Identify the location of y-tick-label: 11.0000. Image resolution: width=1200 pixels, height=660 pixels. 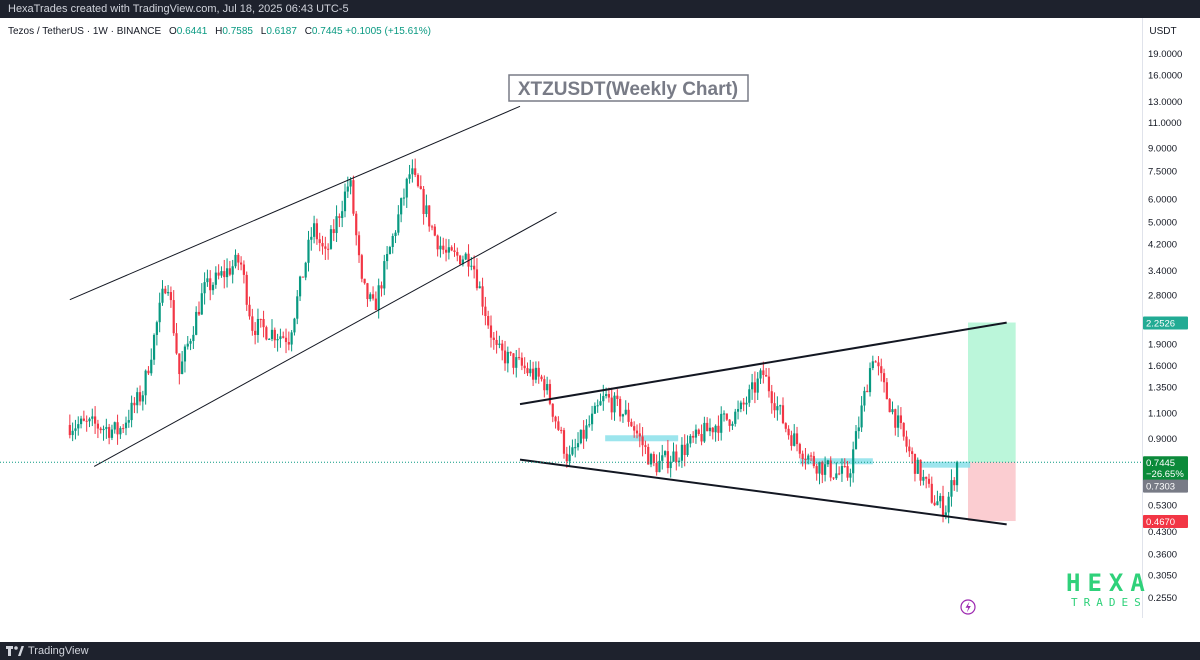
(1165, 123).